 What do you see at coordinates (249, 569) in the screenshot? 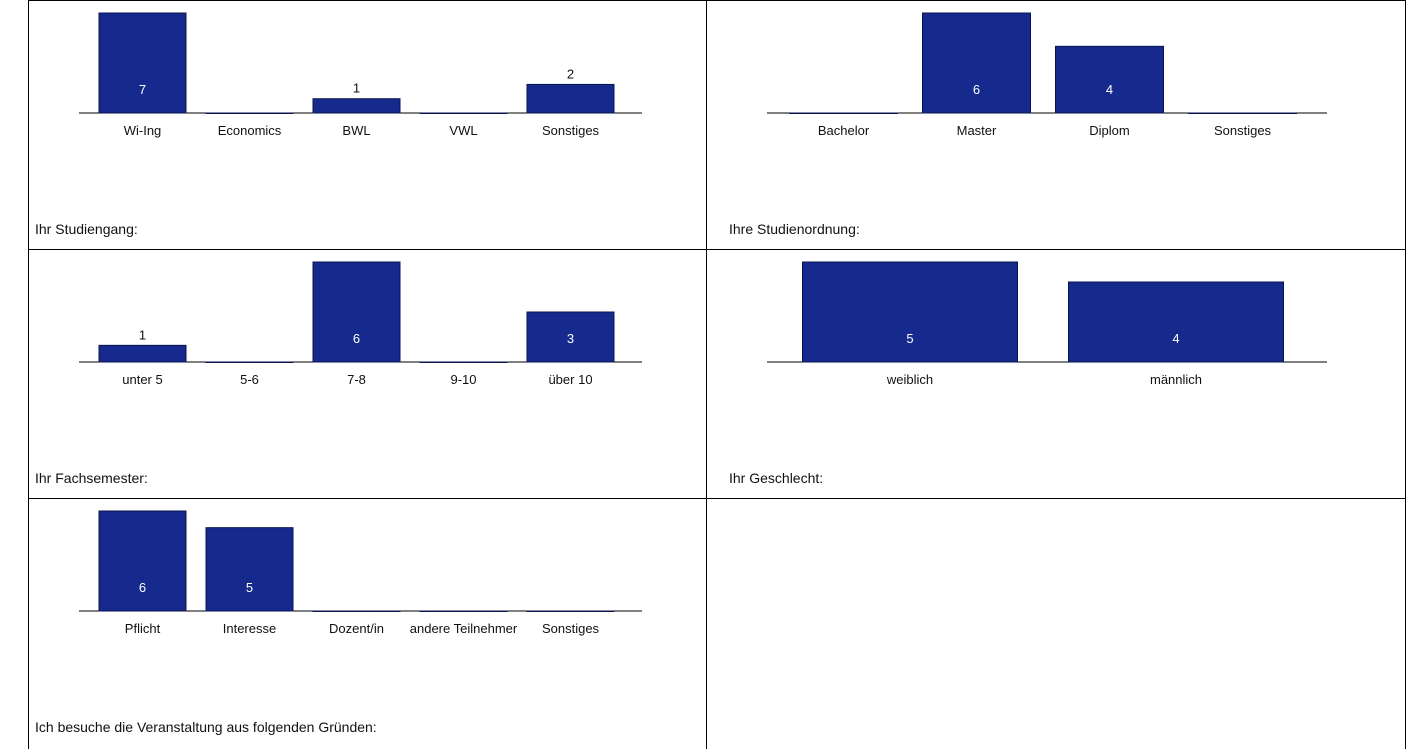
I see `bar-interesse` at bounding box center [249, 569].